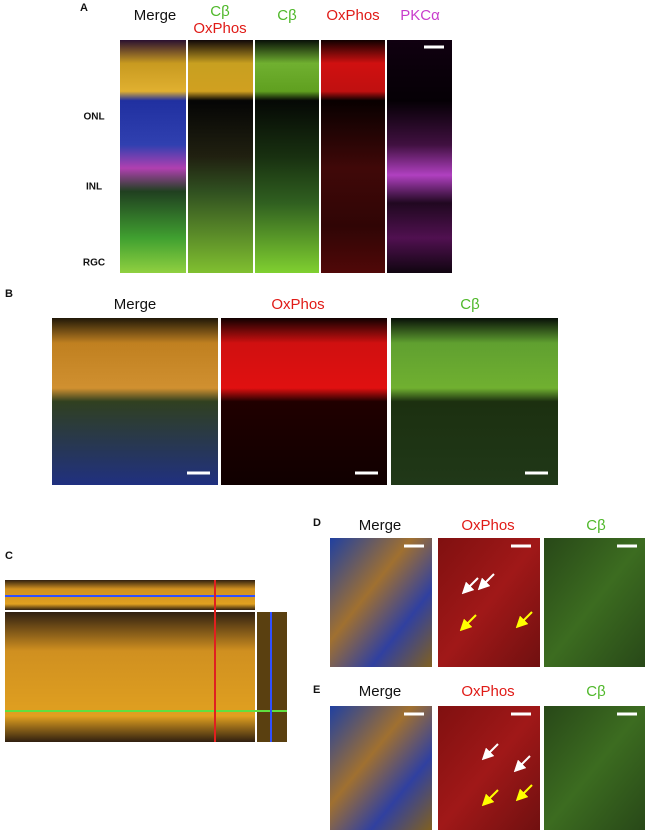 This screenshot has width=650, height=831. Describe the element at coordinates (317, 523) in the screenshot. I see `panel-letter: D` at that location.